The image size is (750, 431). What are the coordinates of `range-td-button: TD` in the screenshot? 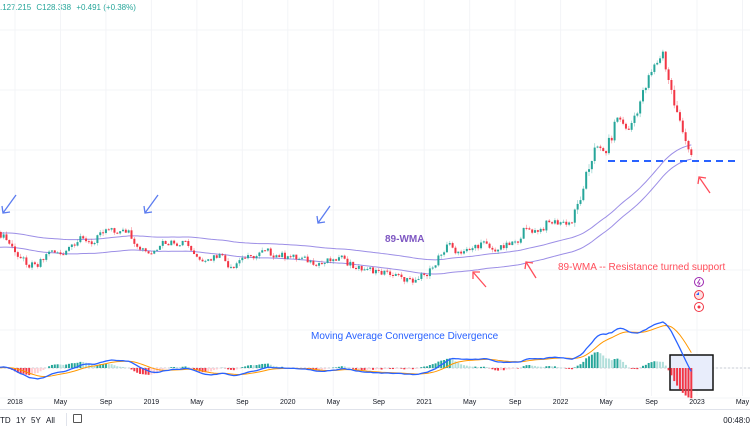 It's located at (5, 420).